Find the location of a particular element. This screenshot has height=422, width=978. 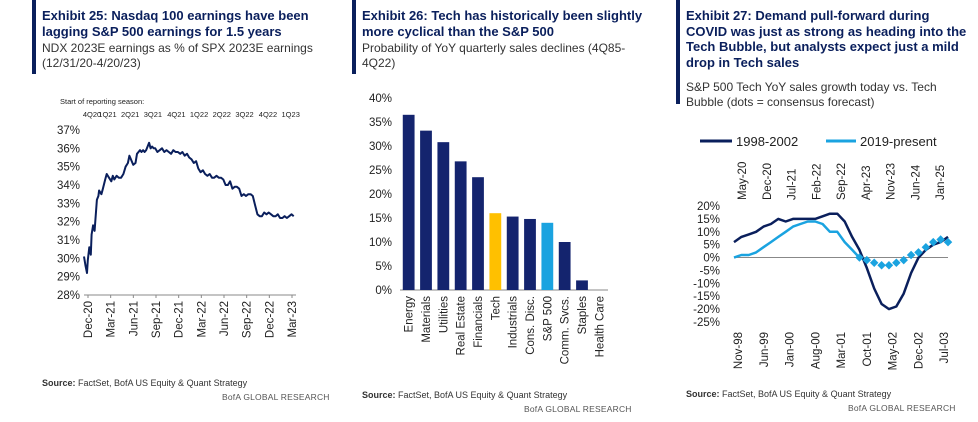

top-tick-label: Dec-20 is located at coordinates (768, 181).